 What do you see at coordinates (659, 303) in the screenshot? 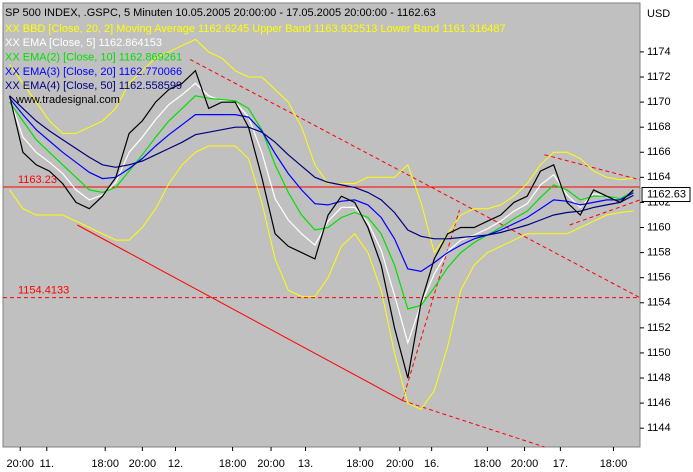
I see `y-tick-label: 1154` at bounding box center [659, 303].